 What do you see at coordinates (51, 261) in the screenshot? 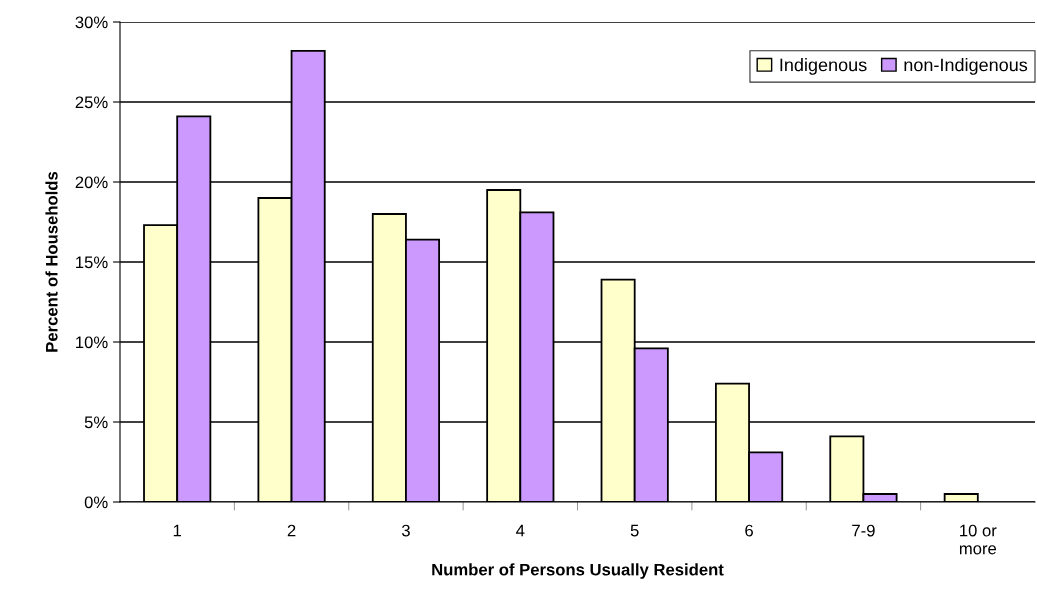
I see `y-axis-title: Percent of Households` at bounding box center [51, 261].